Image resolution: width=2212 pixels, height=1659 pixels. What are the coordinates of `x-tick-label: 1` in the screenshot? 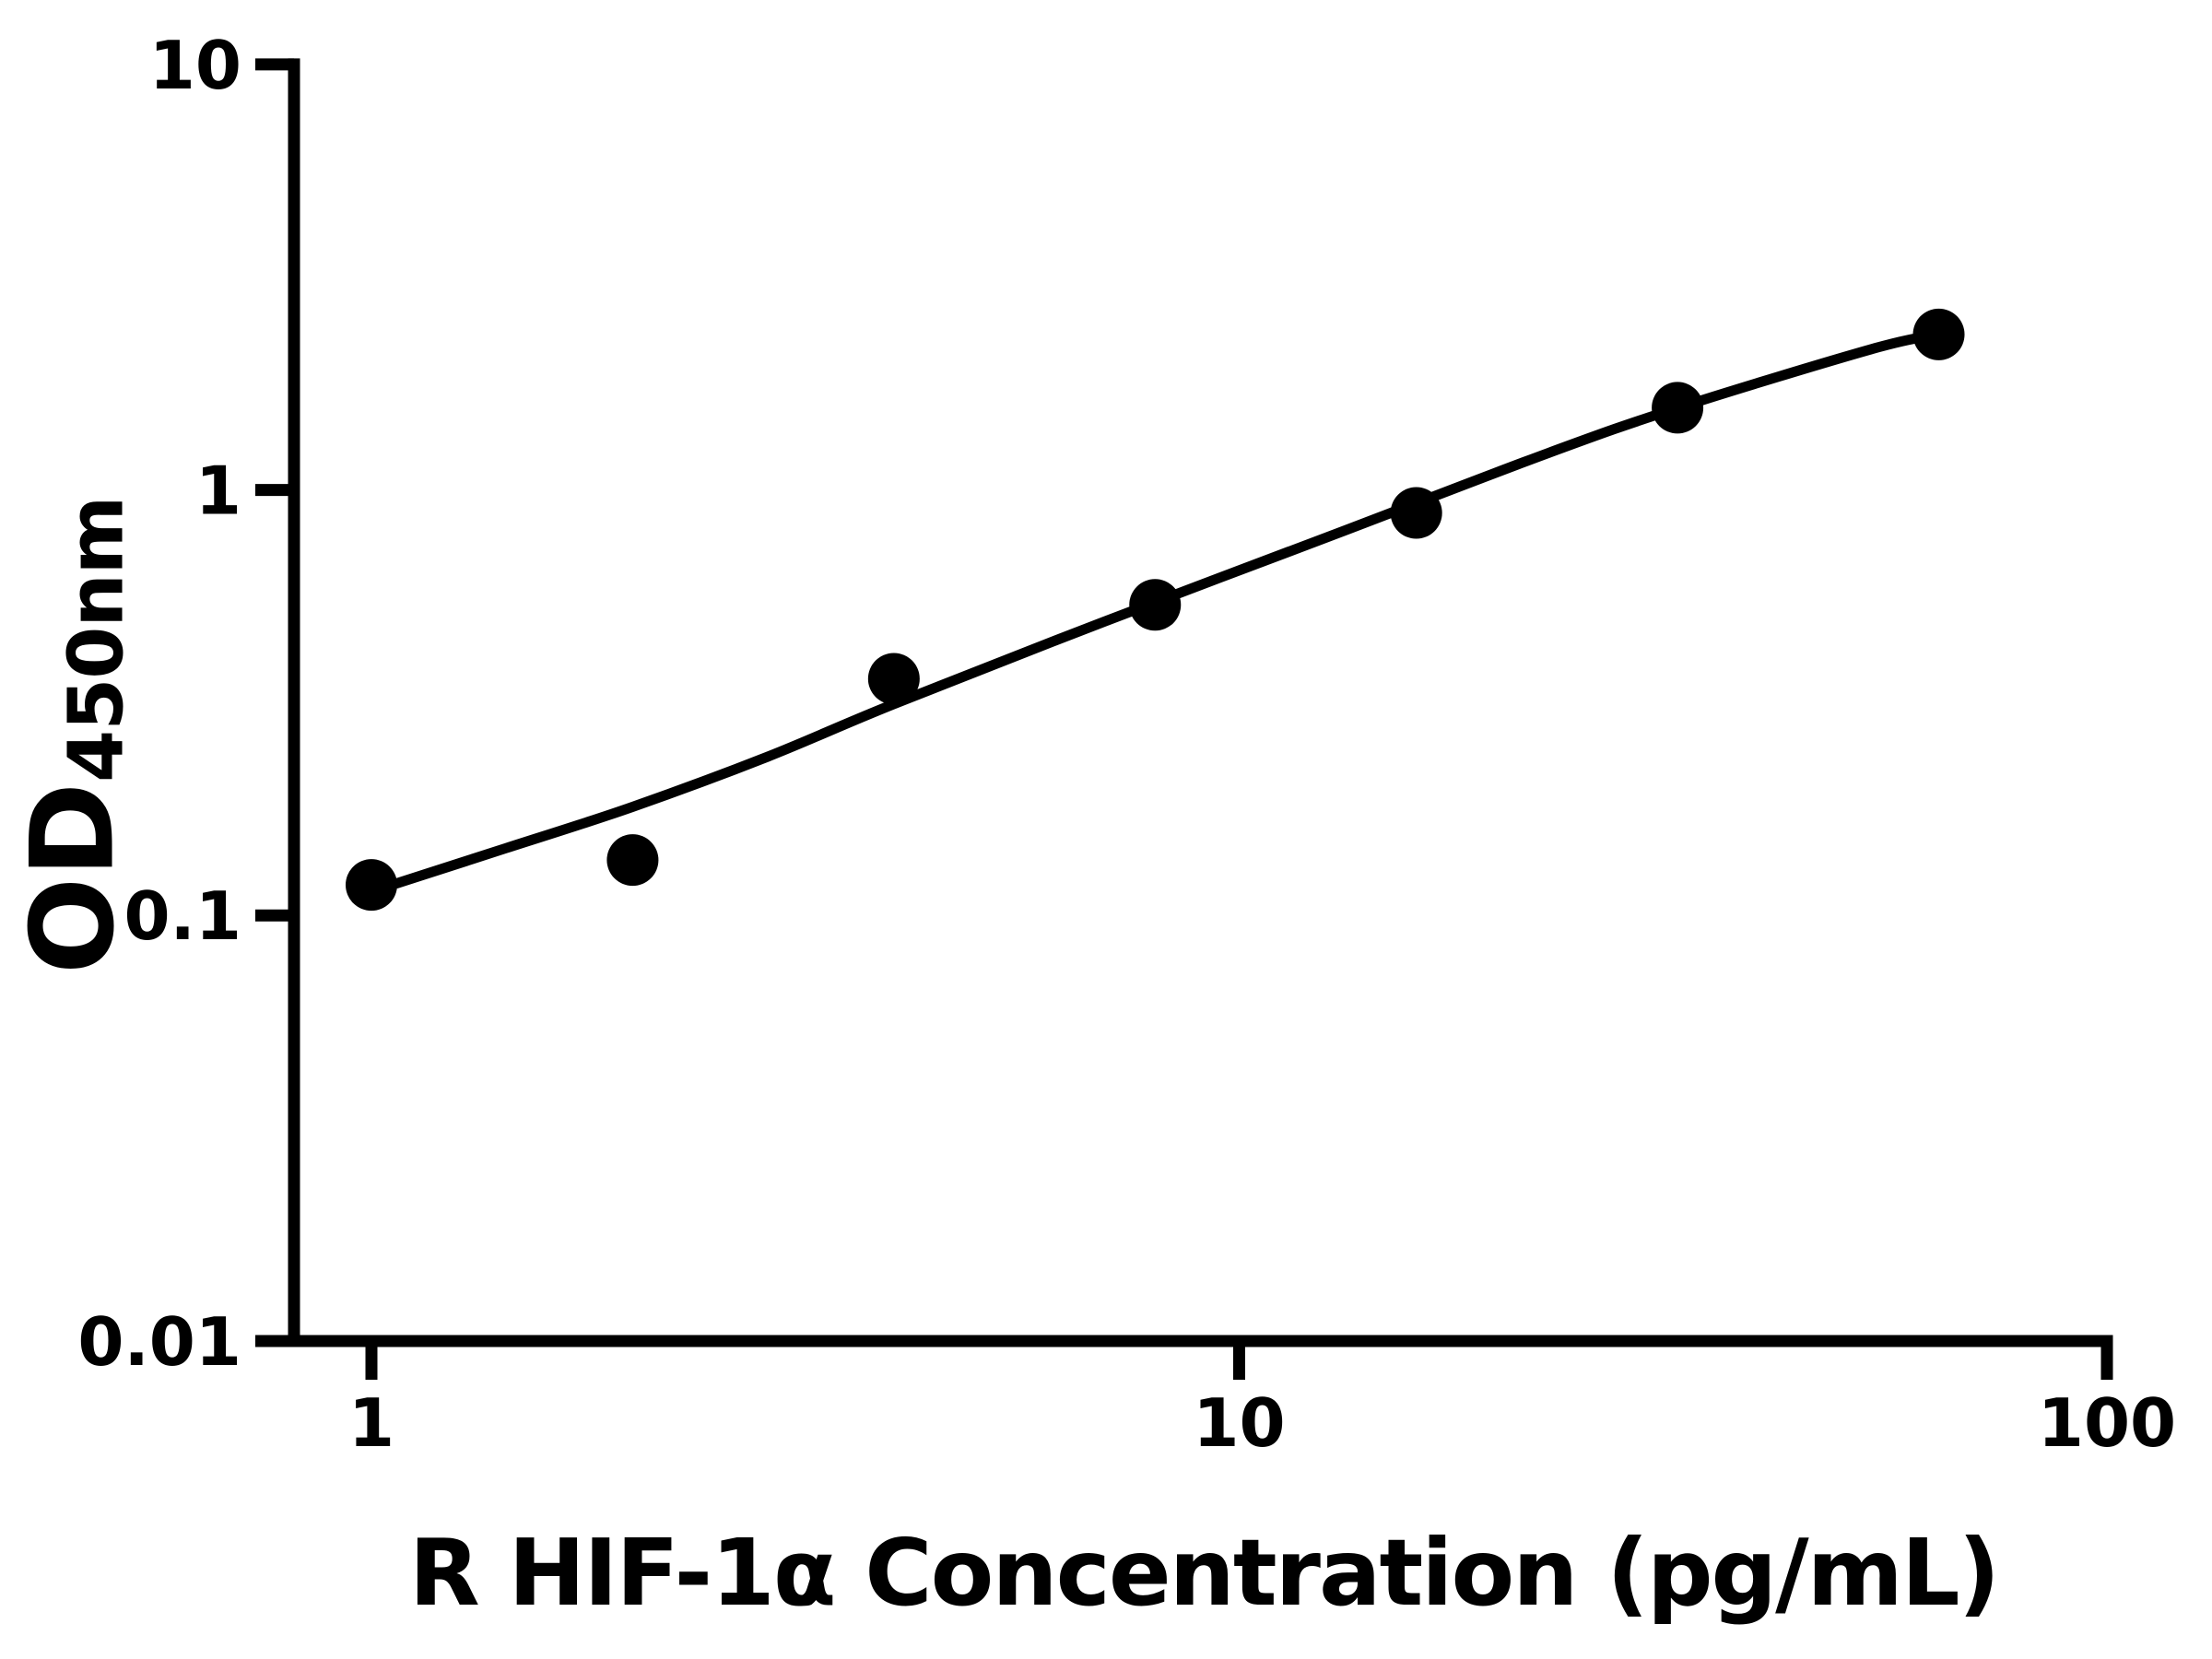 It's located at (371, 1423).